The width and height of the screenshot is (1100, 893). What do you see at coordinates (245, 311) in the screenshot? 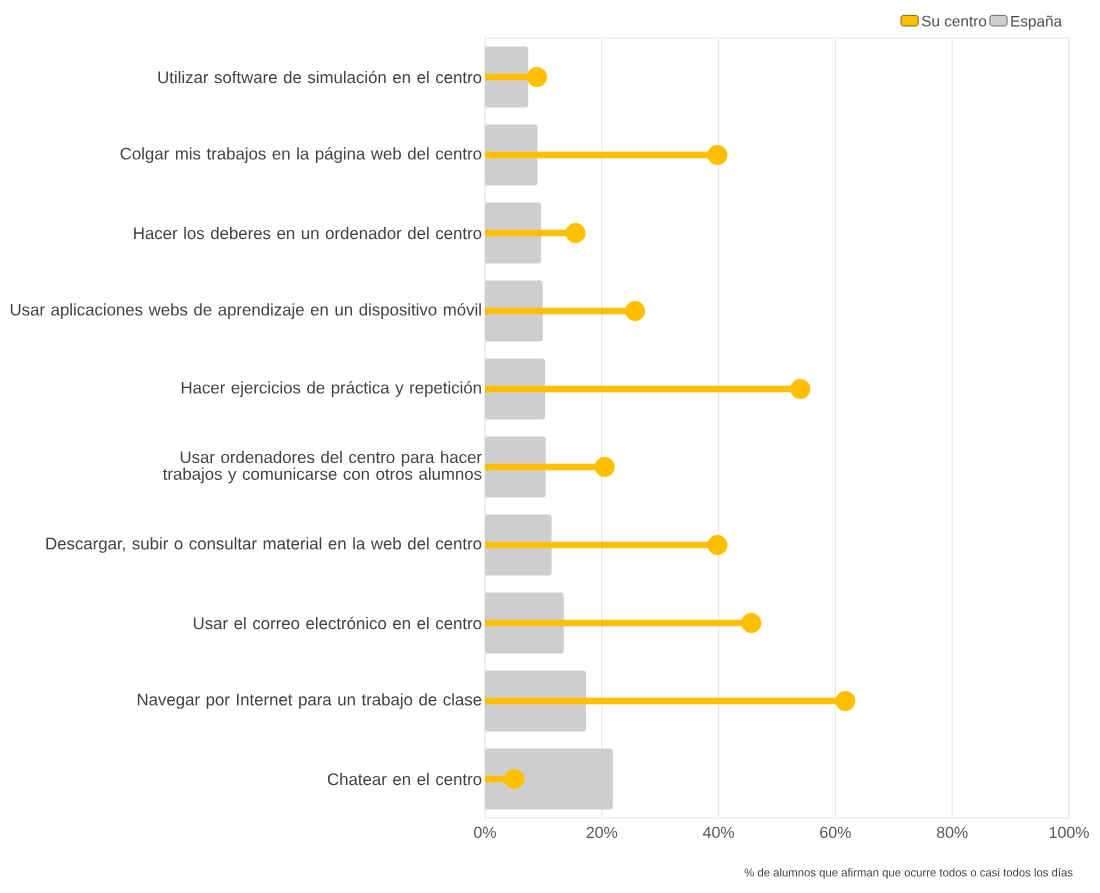
I see `y-tick-label: Usar aplicaciones webs de aprendizaje en un dispositivo móvil` at bounding box center [245, 311].